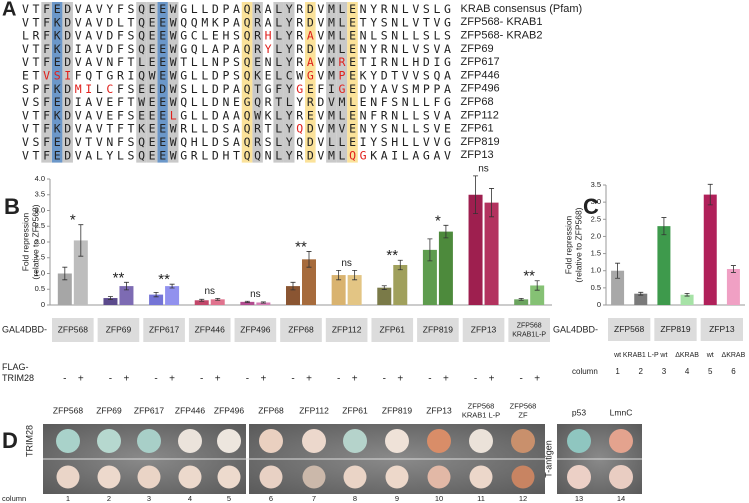  I want to click on significance: *, so click(73, 220).